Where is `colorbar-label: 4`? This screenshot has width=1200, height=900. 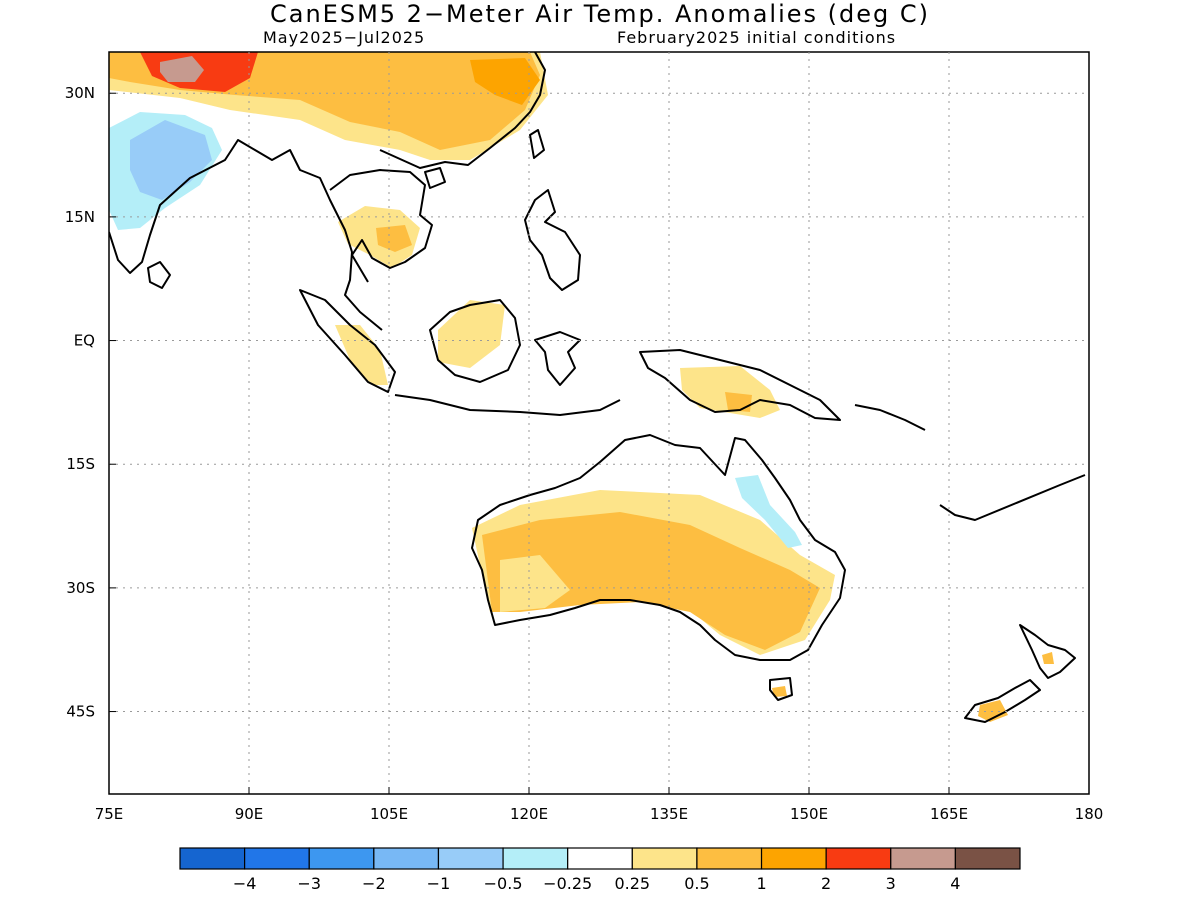 colorbar-label: 4 is located at coordinates (955, 883).